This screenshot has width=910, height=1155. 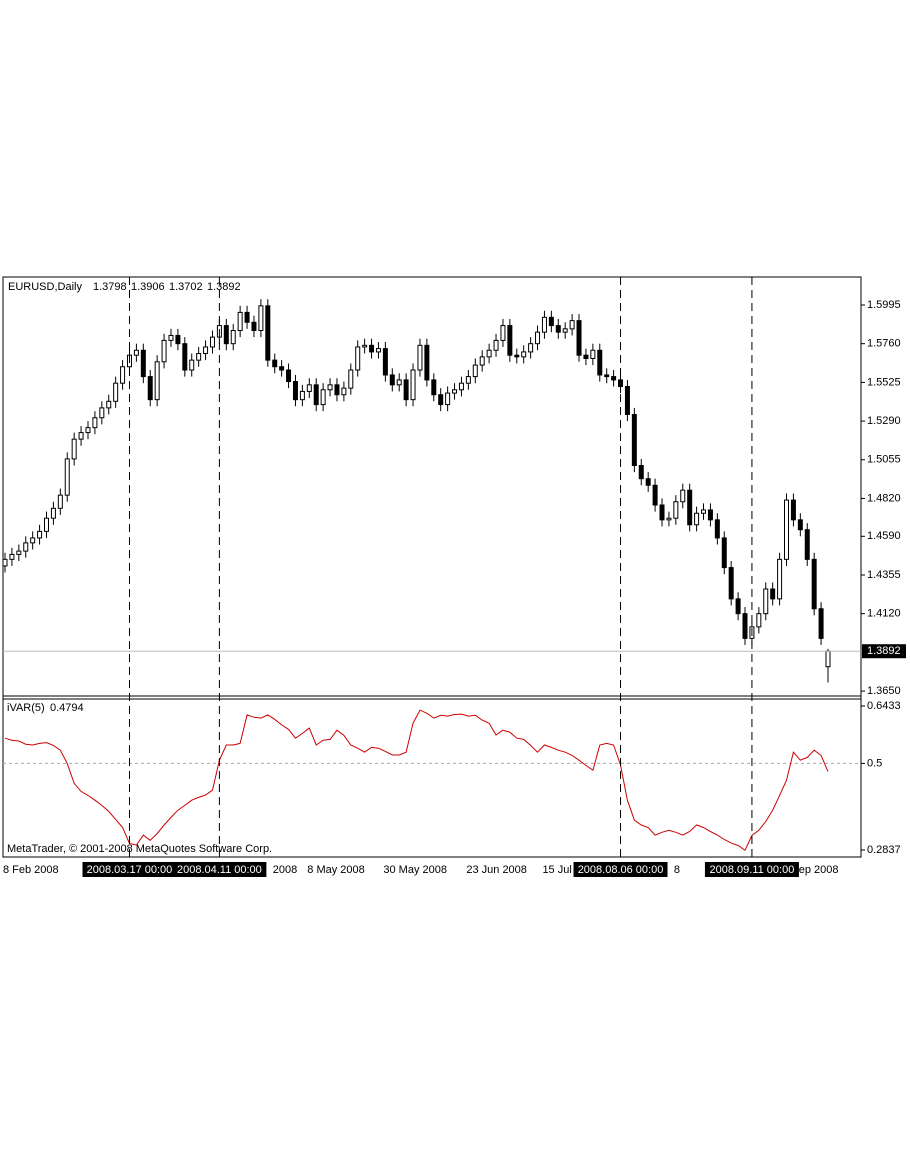 I want to click on chart-title: EURUSD,Daily, so click(x=45, y=287).